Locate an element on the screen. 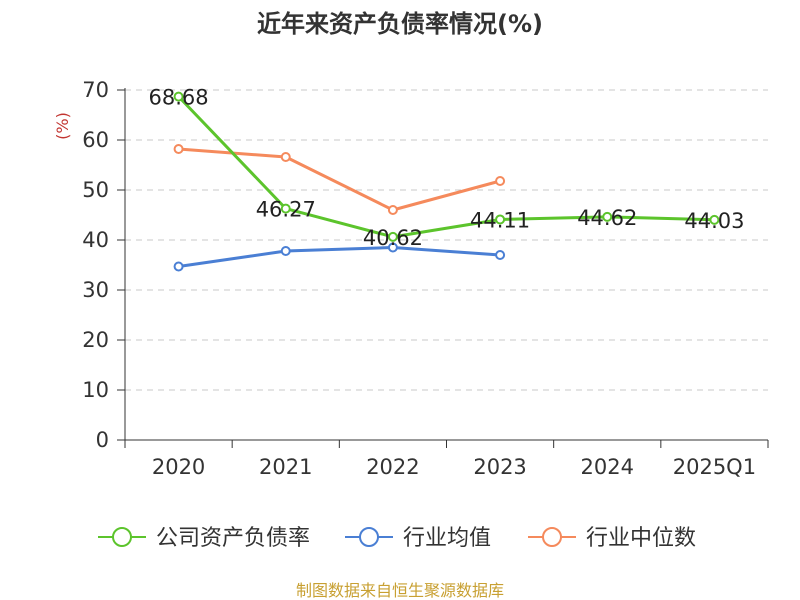 The image size is (800, 600). x-tick-label: 2022 is located at coordinates (392, 467).